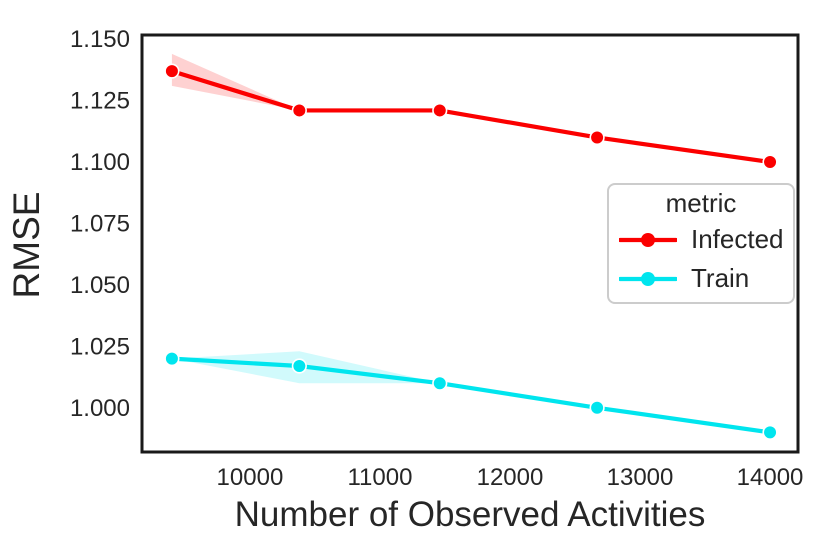  What do you see at coordinates (379, 477) in the screenshot?
I see `x-tick-label: 11000` at bounding box center [379, 477].